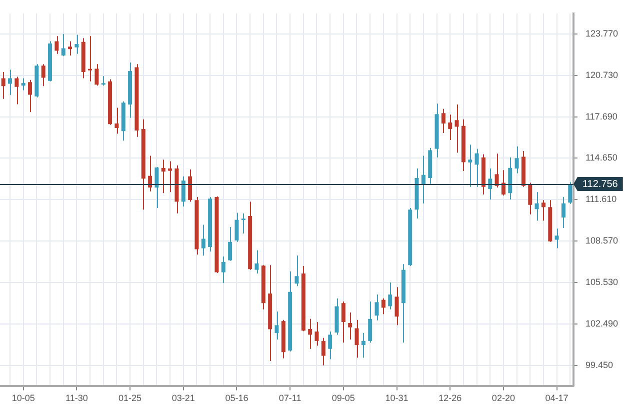 The image size is (630, 407). What do you see at coordinates (450, 398) in the screenshot?
I see `x-tick-label: 12-26` at bounding box center [450, 398].